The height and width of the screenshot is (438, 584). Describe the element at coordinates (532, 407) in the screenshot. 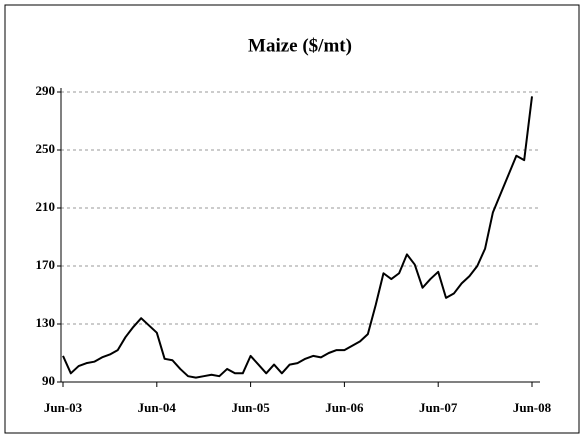

I see `x-tick-label: Jun-08` at that location.